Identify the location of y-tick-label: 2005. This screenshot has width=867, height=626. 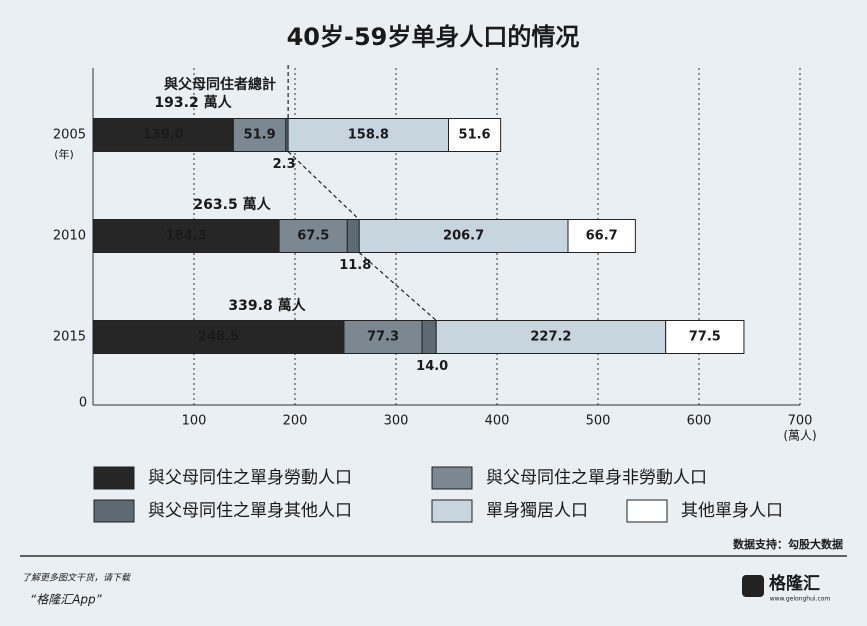
(69, 135).